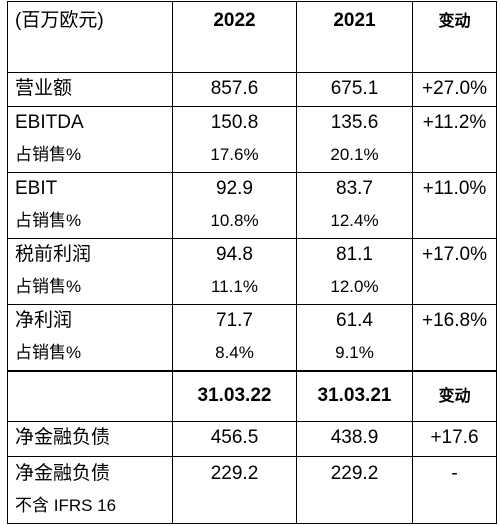 The image size is (500, 526). I want to click on value-change: -, so click(454, 473).